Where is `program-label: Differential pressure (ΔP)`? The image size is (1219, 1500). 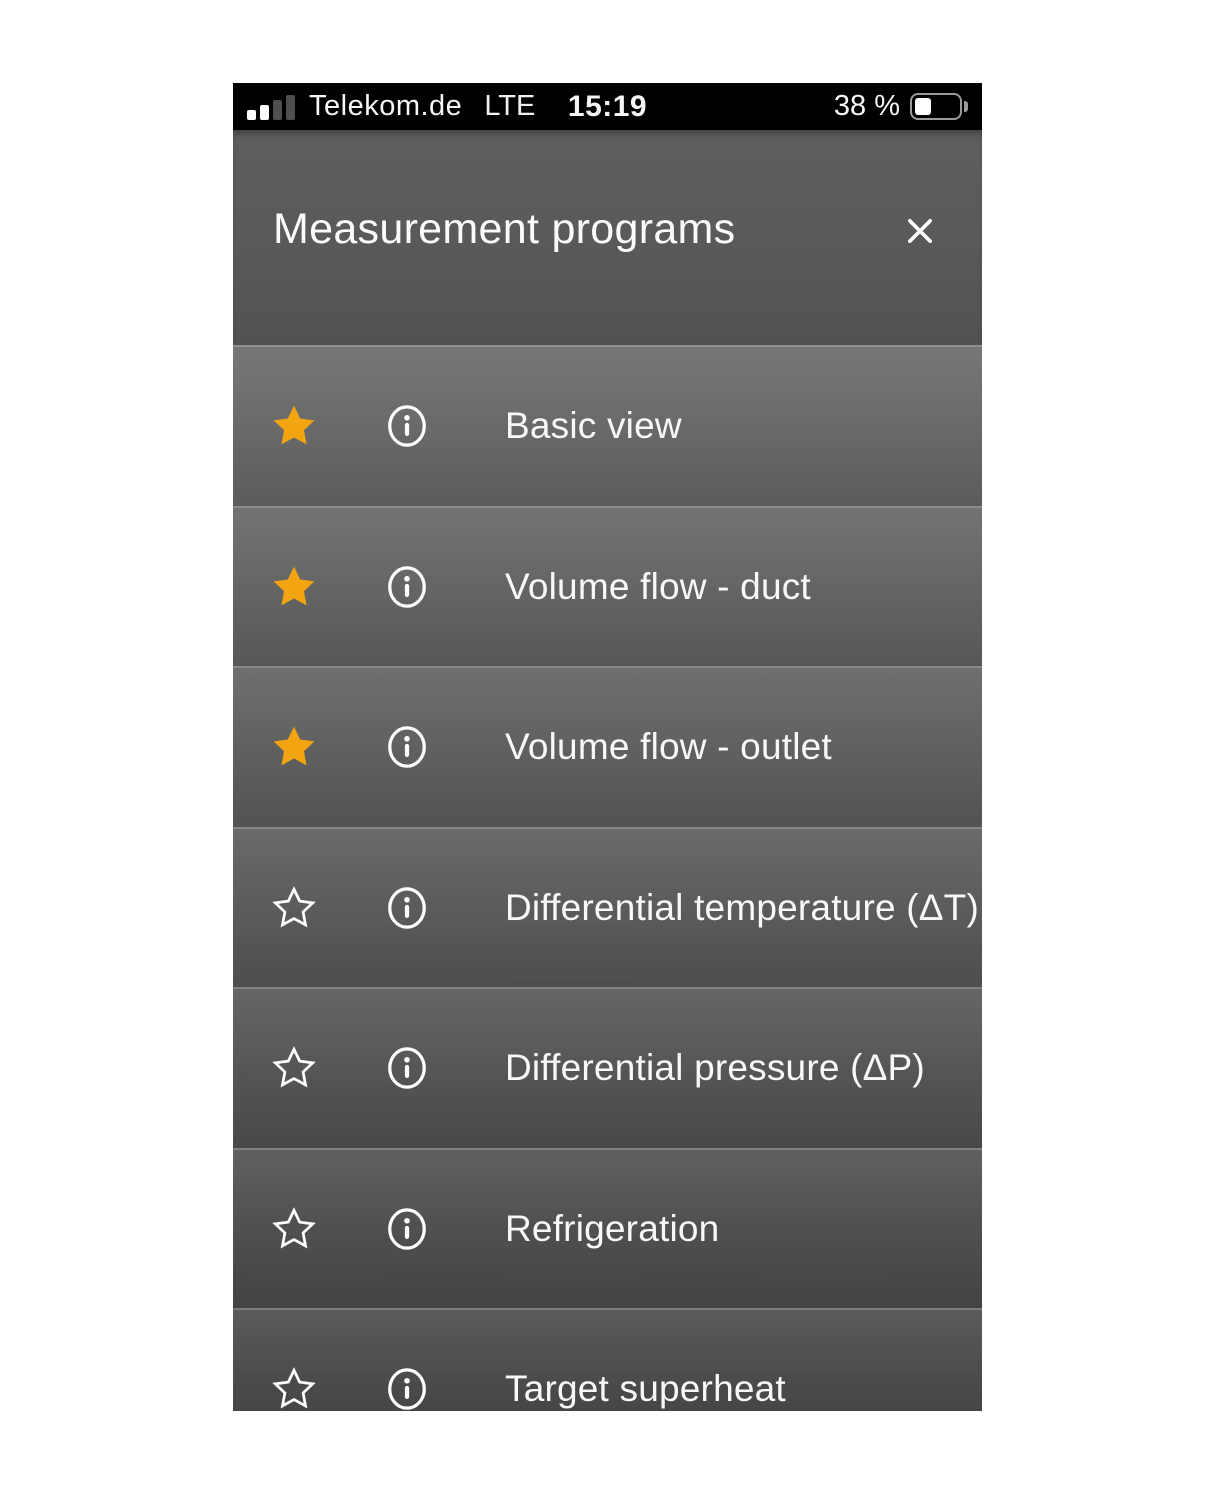
program-label: Differential pressure (ΔP) is located at coordinates (715, 1068).